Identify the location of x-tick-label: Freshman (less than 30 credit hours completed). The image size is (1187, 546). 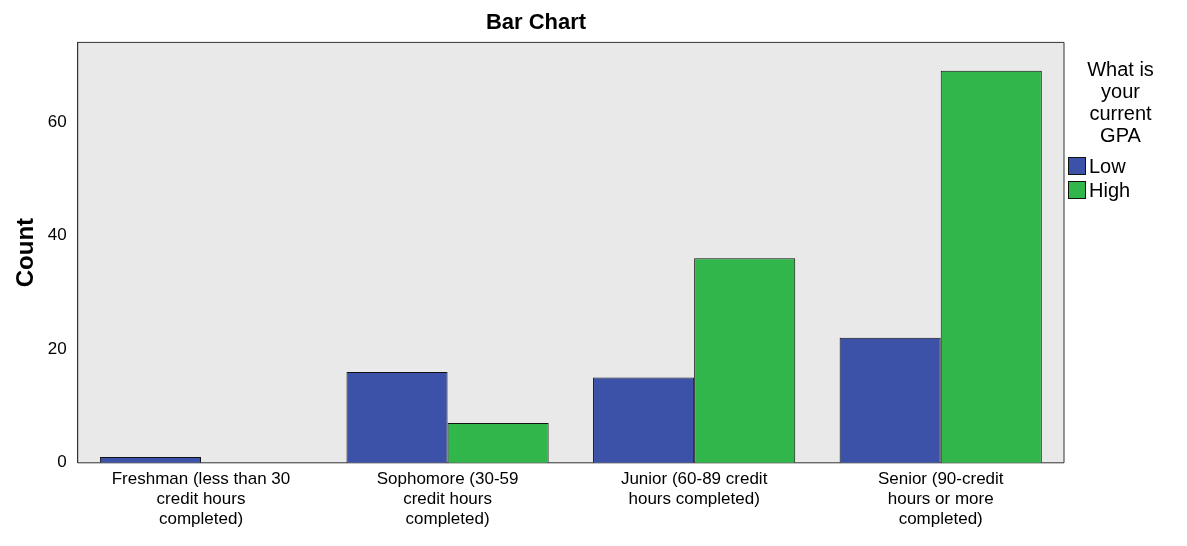
(201, 498).